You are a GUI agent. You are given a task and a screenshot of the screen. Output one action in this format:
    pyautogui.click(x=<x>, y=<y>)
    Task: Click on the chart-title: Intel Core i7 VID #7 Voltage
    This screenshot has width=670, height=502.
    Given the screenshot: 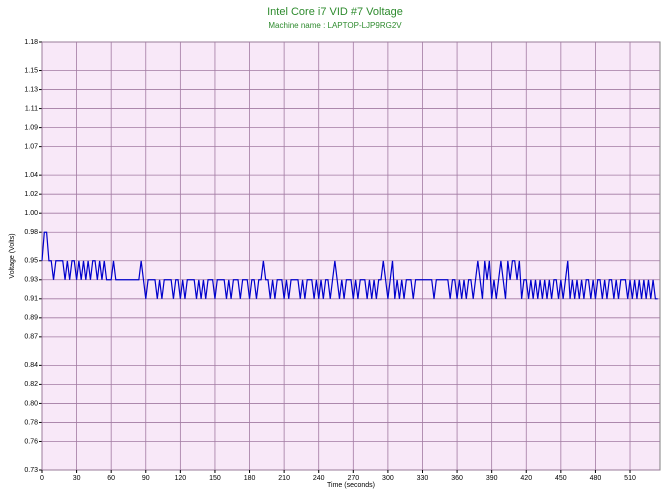 What is the action you would take?
    pyautogui.click(x=335, y=12)
    